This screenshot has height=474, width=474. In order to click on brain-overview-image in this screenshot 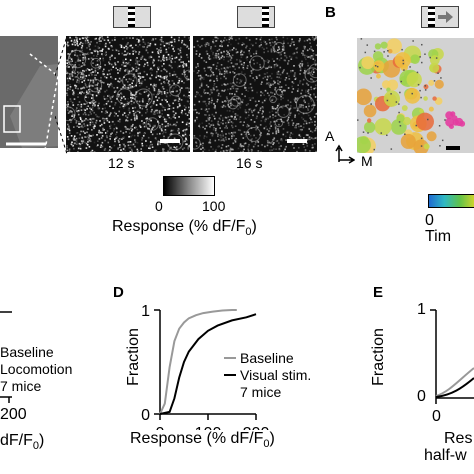, I will do `click(29, 92)`.